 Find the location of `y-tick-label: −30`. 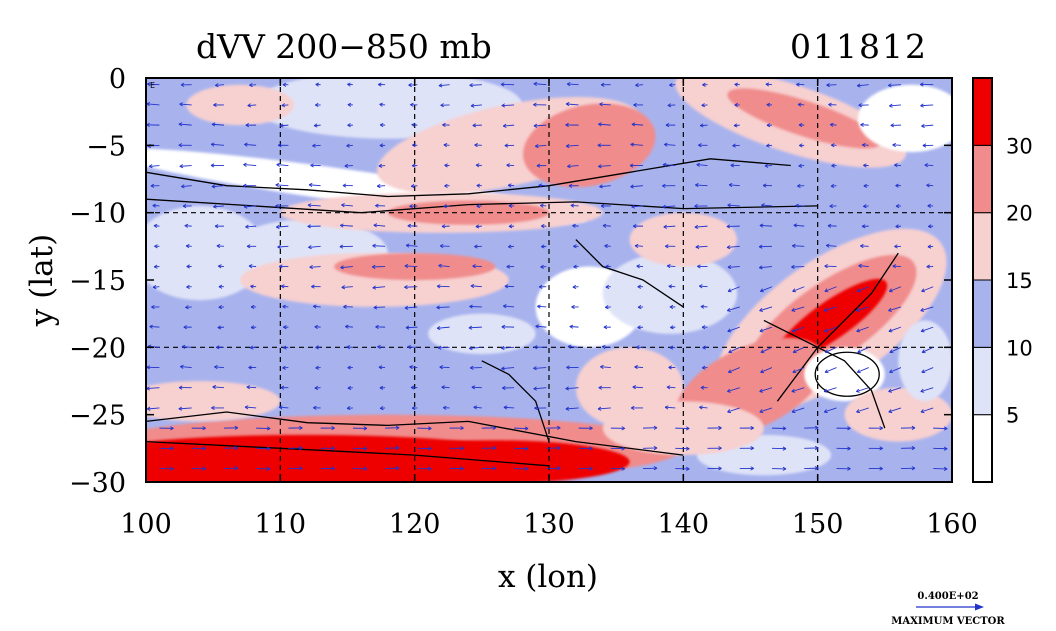

y-tick-label: −30 is located at coordinates (97, 483).